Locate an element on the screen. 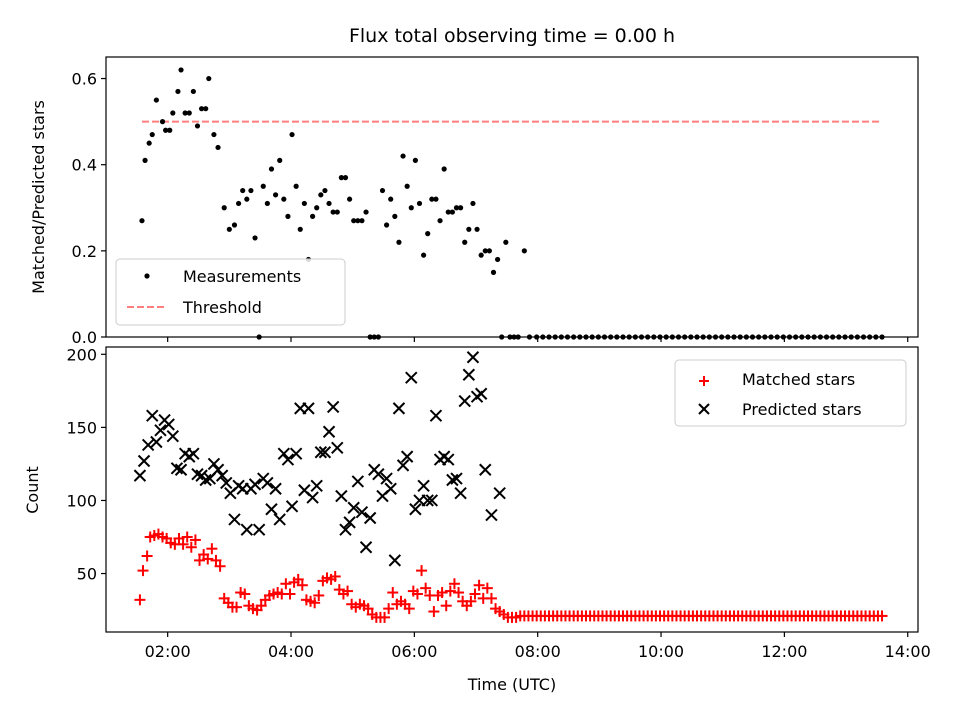 The height and width of the screenshot is (720, 960). bottom-x-tick-label: 06:00 is located at coordinates (414, 651).